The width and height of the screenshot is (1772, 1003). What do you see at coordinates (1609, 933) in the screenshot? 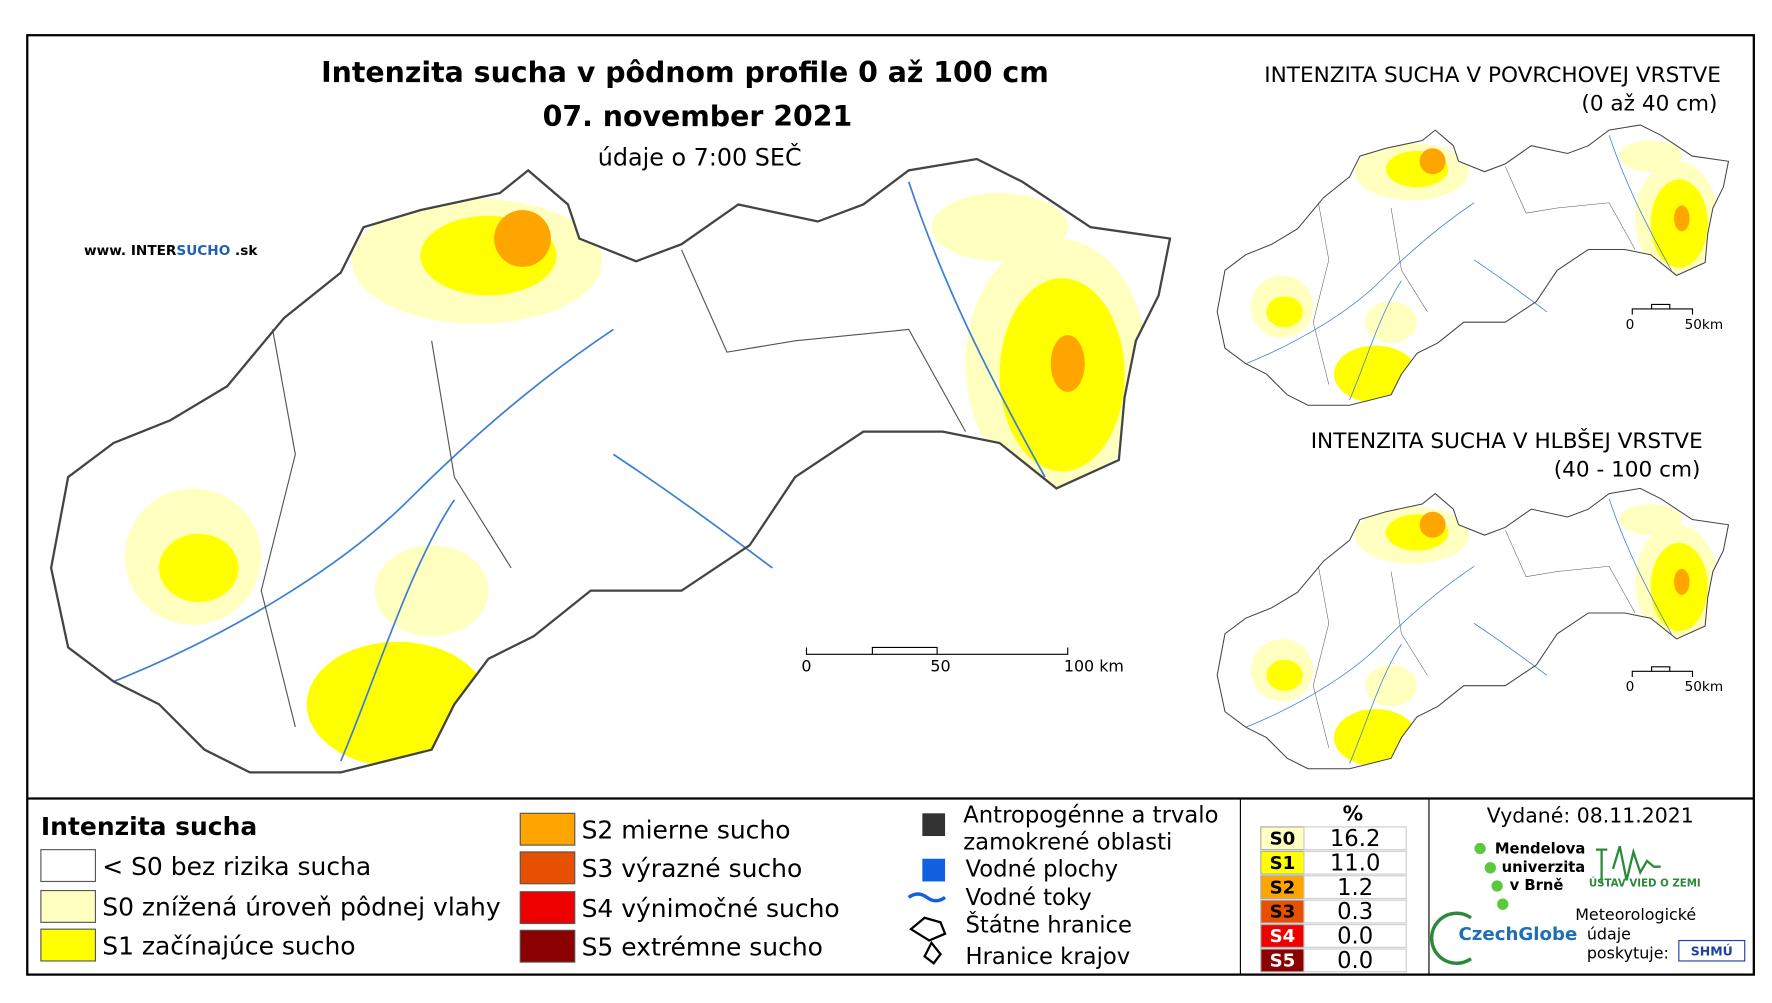
I see `logo-text: údaje` at bounding box center [1609, 933].